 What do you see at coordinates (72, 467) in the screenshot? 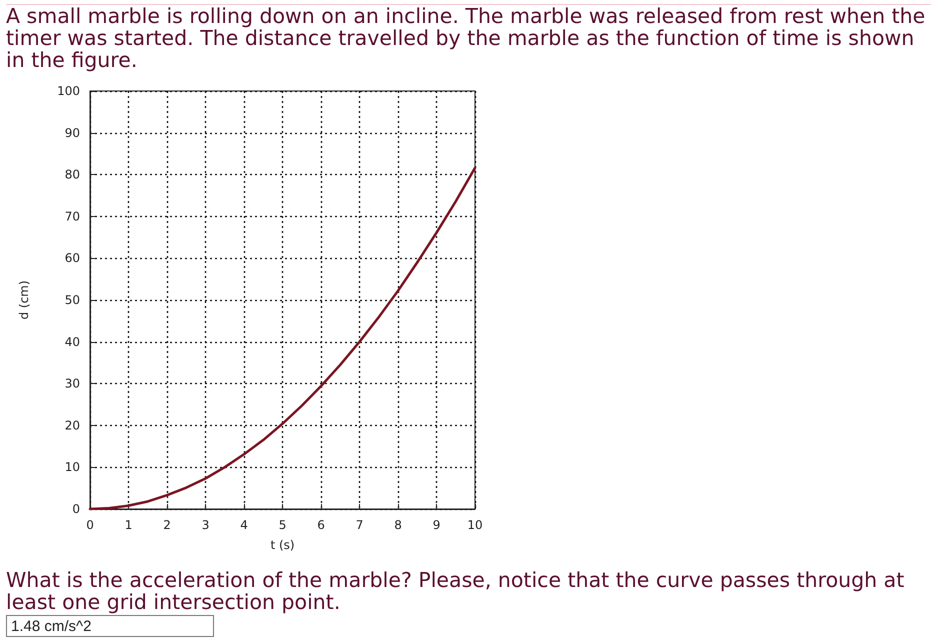
I see `y-tick-label: 10` at bounding box center [72, 467].